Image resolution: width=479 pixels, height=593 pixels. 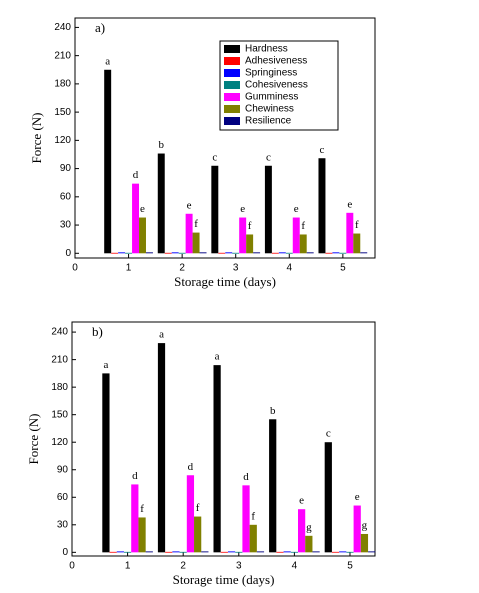 What do you see at coordinates (59, 332) in the screenshot?
I see `y-tick-label: 240` at bounding box center [59, 332].